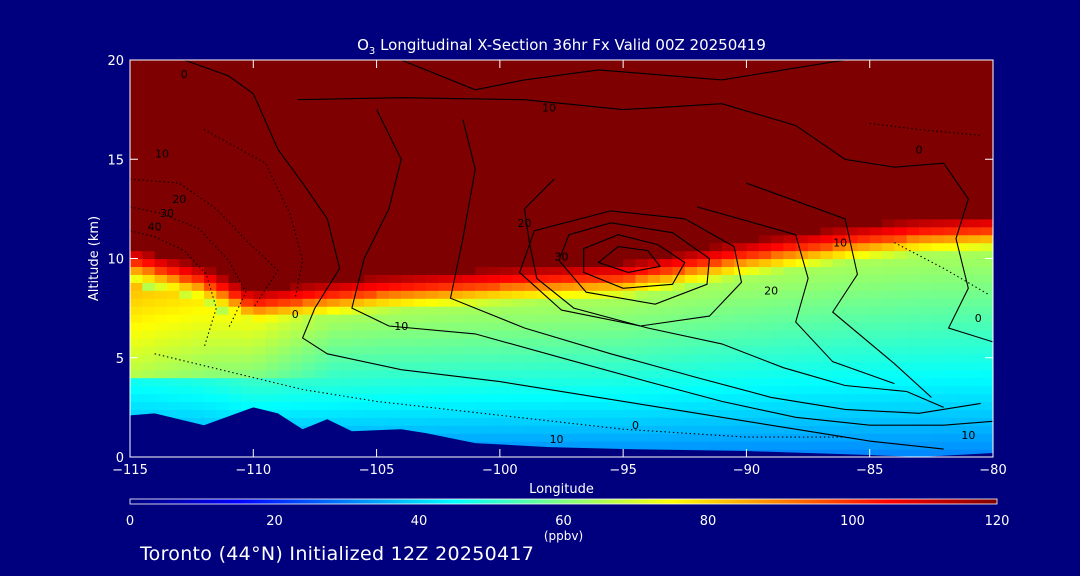 This screenshot has width=1080, height=576. Describe the element at coordinates (561, 432) in the screenshot. I see `terrain-shape` at that location.